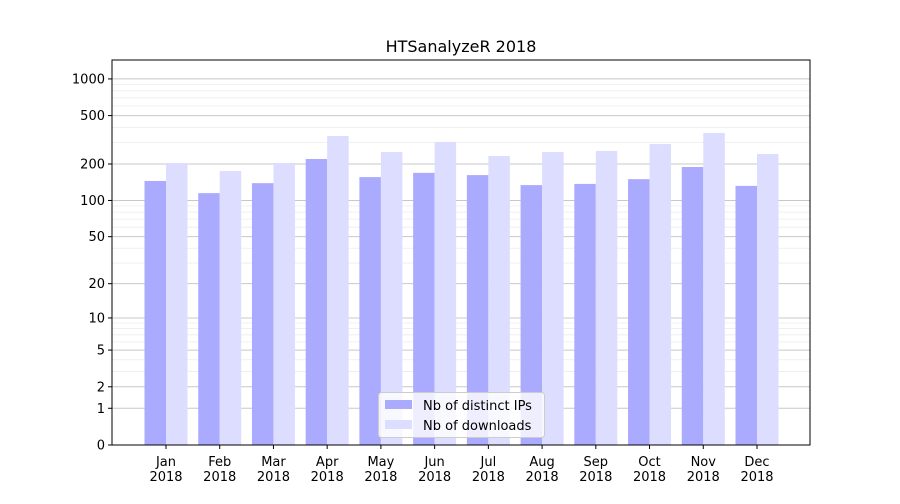 The image size is (900, 504). Describe the element at coordinates (596, 462) in the screenshot. I see `x-tick-label: Sep` at that location.